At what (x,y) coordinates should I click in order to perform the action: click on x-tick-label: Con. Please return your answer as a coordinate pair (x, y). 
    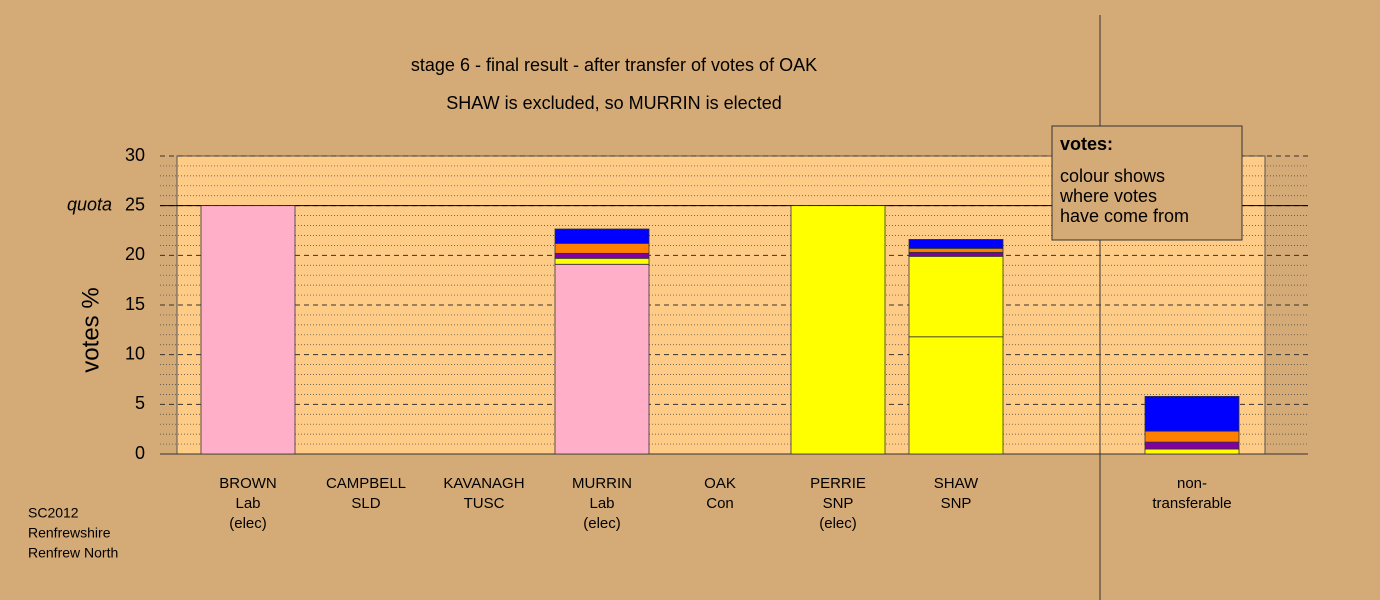
    Looking at the image, I should click on (720, 503).